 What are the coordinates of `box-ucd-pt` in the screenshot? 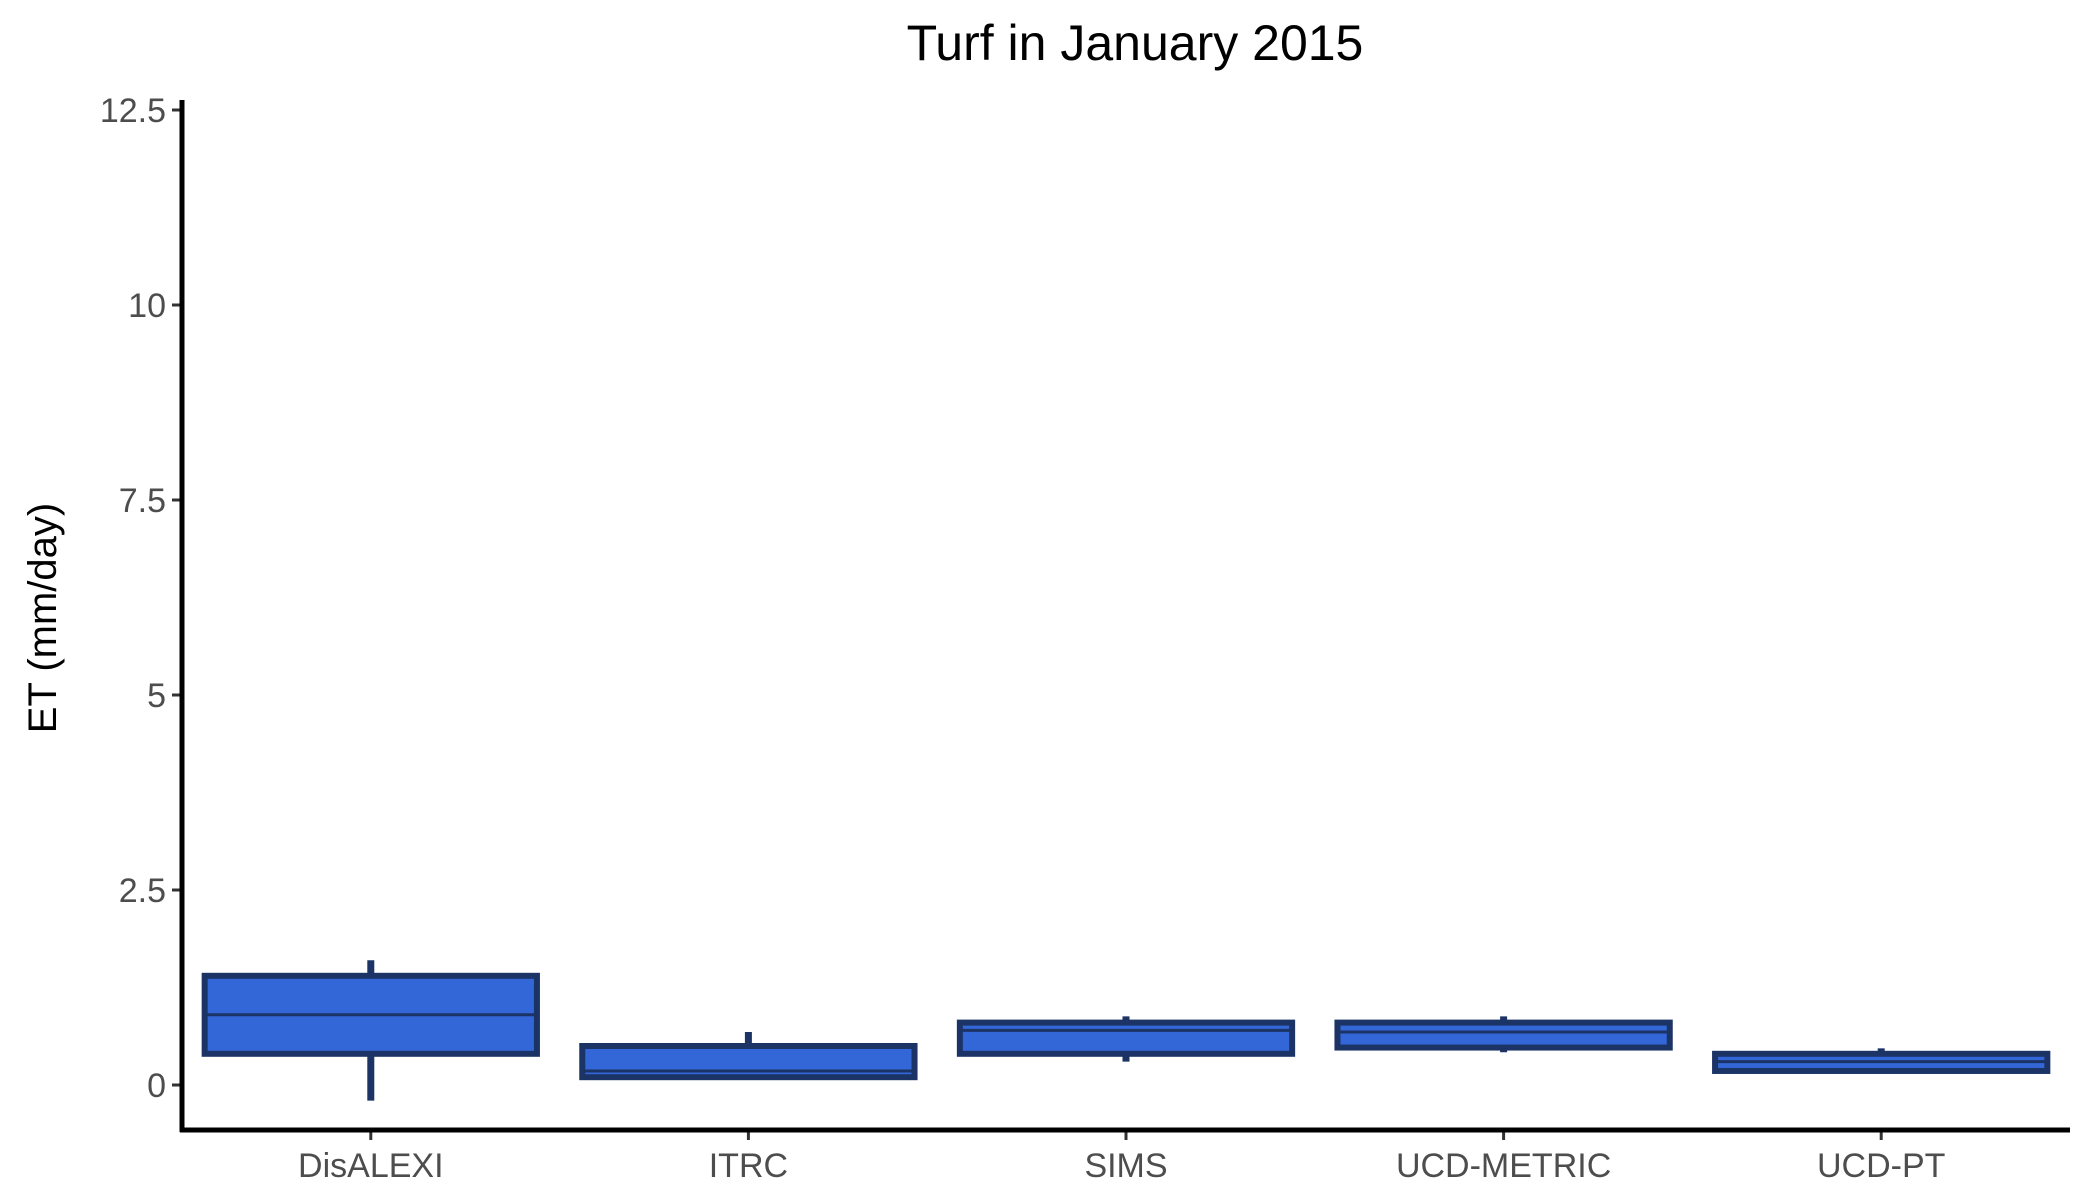 It's located at (1881, 1061).